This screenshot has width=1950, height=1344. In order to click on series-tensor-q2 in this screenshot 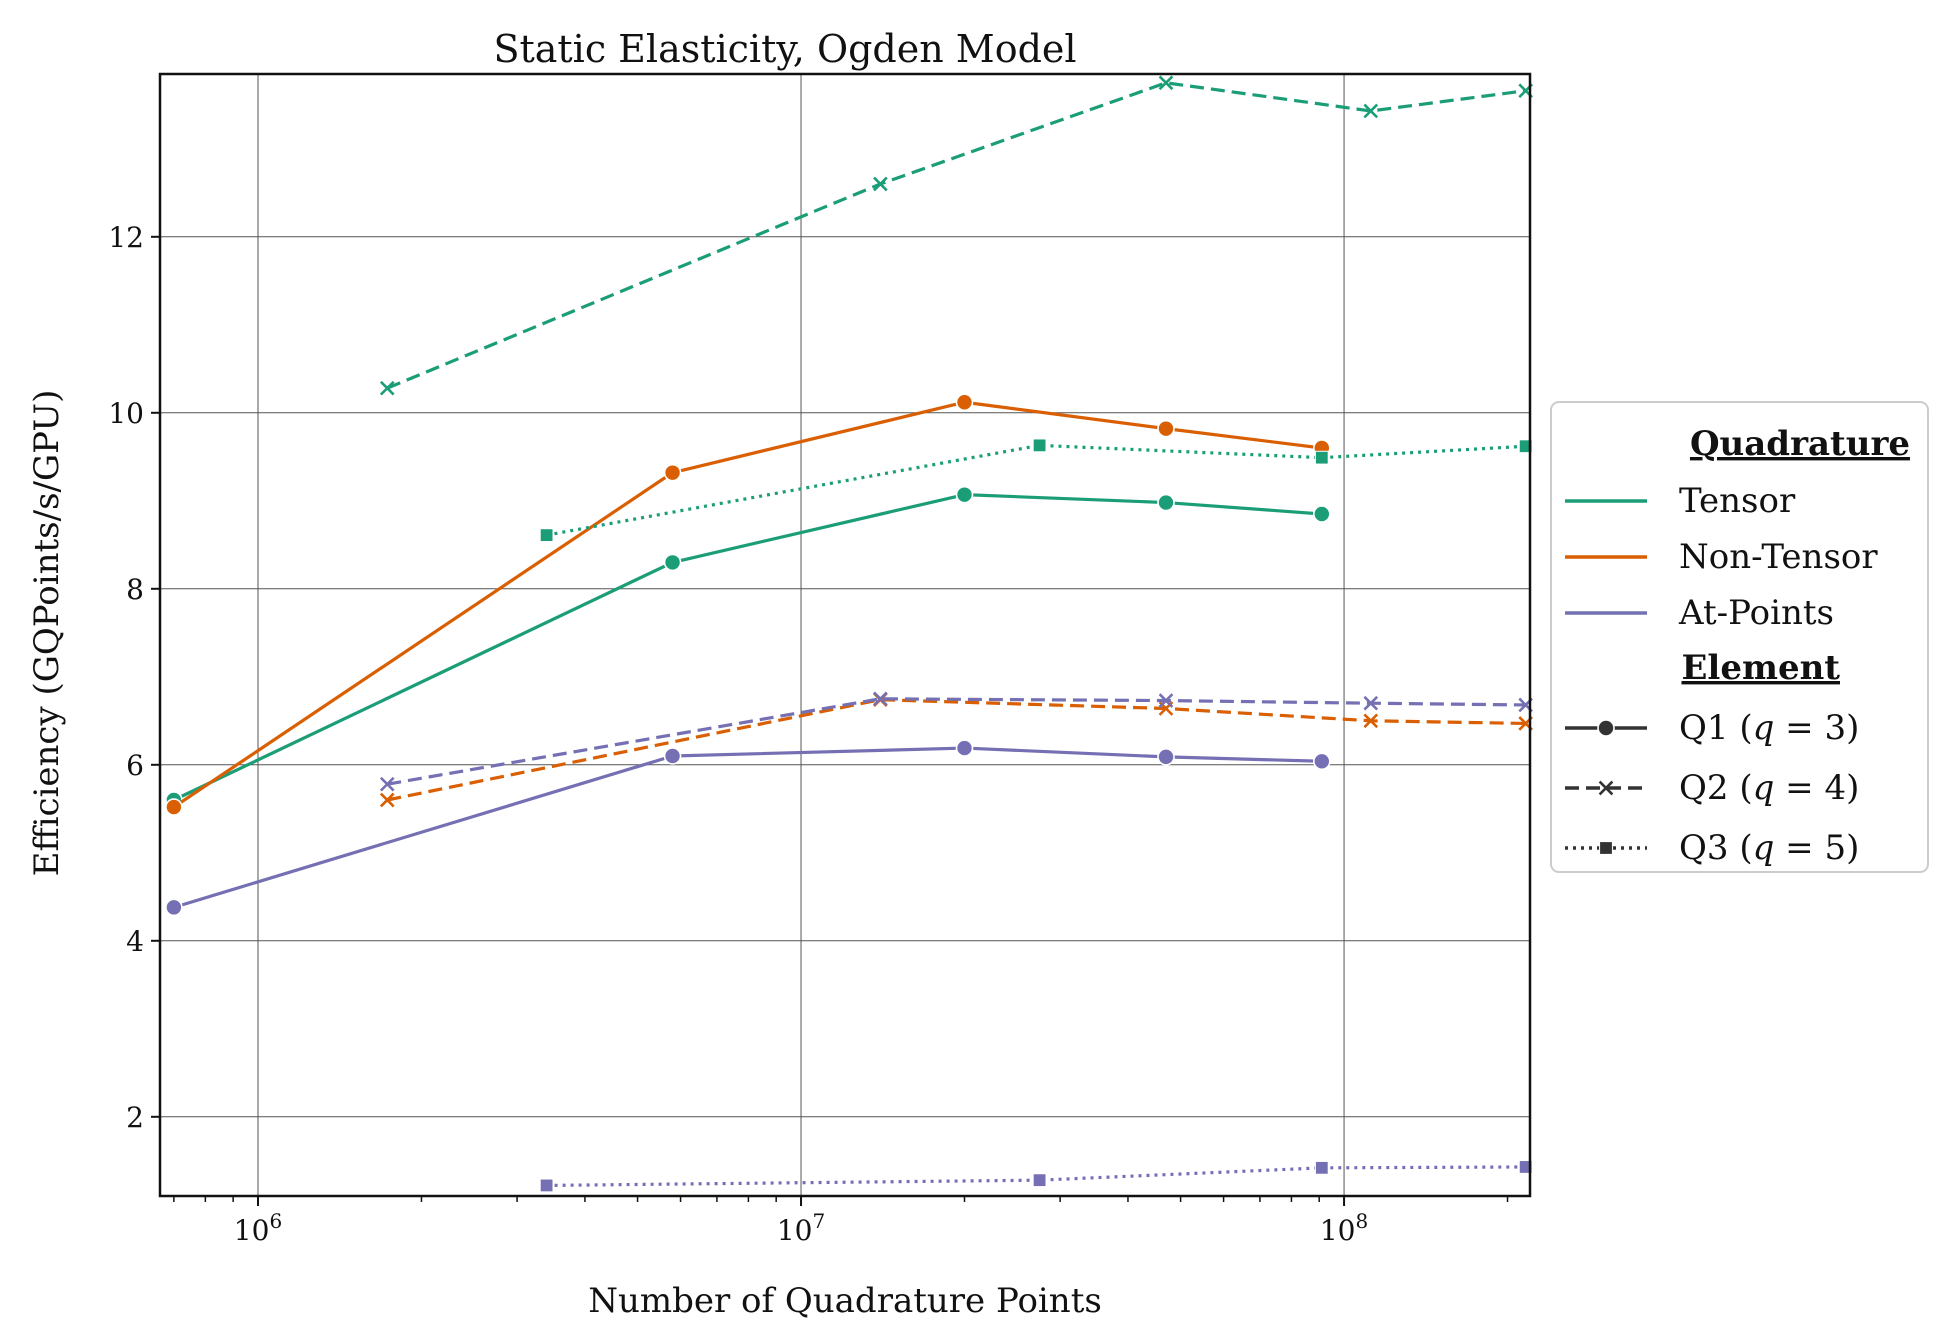, I will do `click(956, 235)`.